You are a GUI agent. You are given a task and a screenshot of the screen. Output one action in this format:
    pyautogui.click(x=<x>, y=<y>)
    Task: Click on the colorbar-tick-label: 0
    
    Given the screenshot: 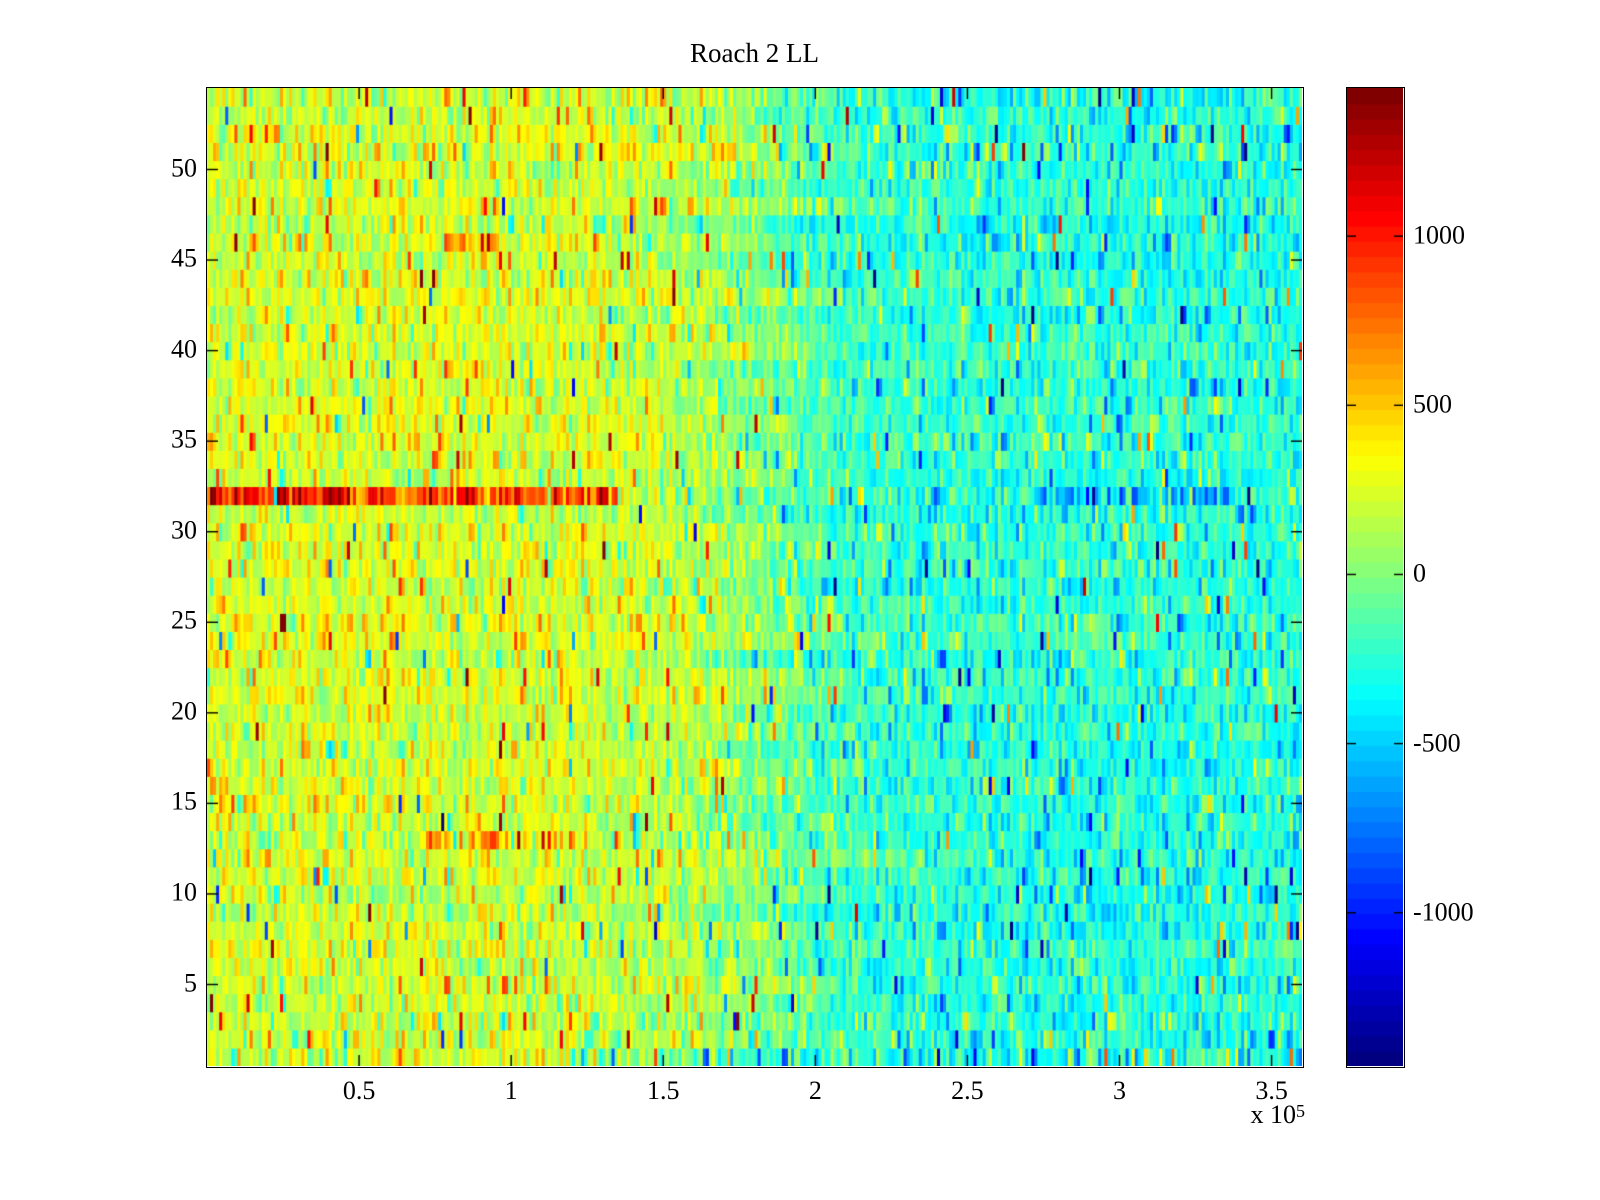 What is the action you would take?
    pyautogui.click(x=1419, y=573)
    